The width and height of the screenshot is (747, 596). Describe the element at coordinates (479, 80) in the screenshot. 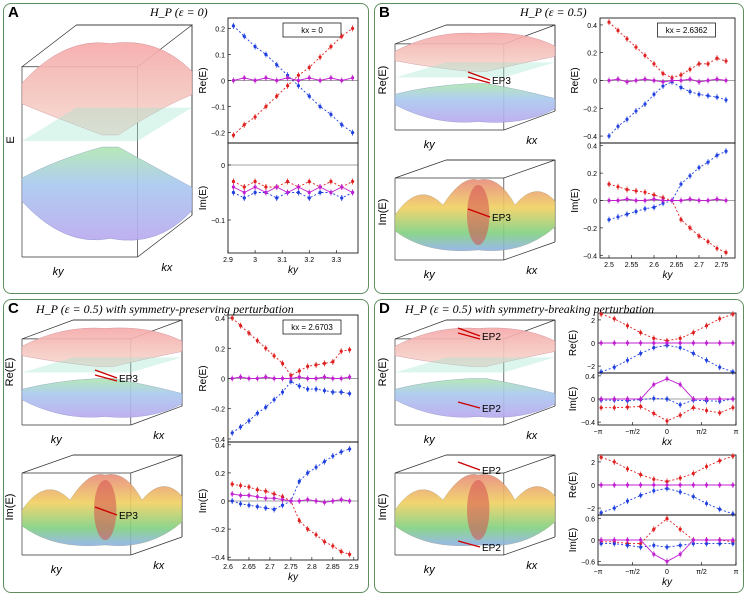

I see `ep-arrow` at that location.